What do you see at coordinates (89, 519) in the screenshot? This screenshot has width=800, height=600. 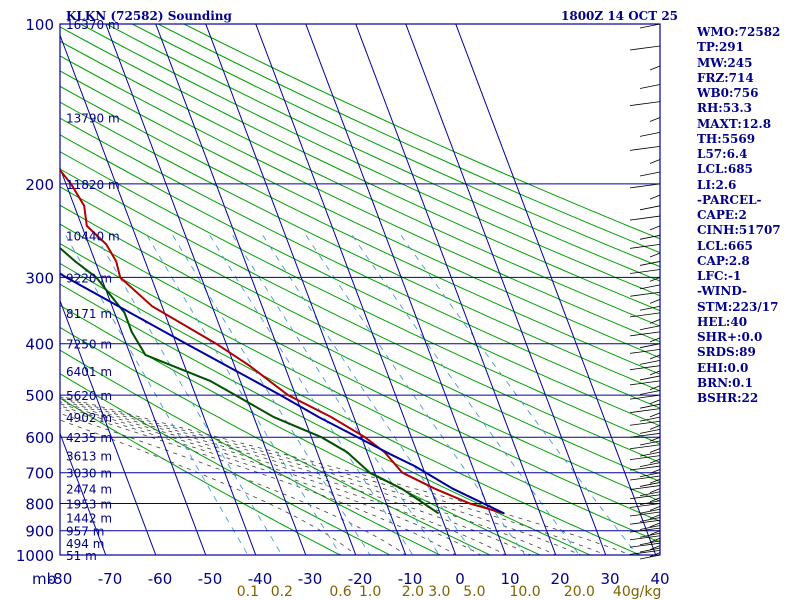 I see `height-label: 1442 m` at bounding box center [89, 519].